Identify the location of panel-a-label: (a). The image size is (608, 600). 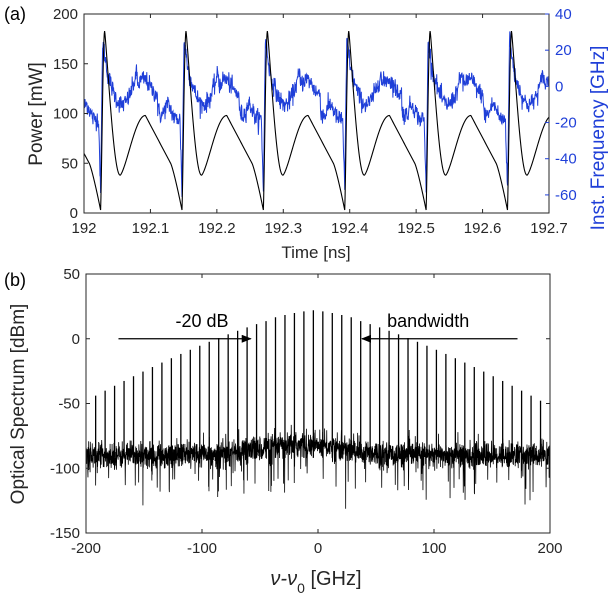
(15, 14).